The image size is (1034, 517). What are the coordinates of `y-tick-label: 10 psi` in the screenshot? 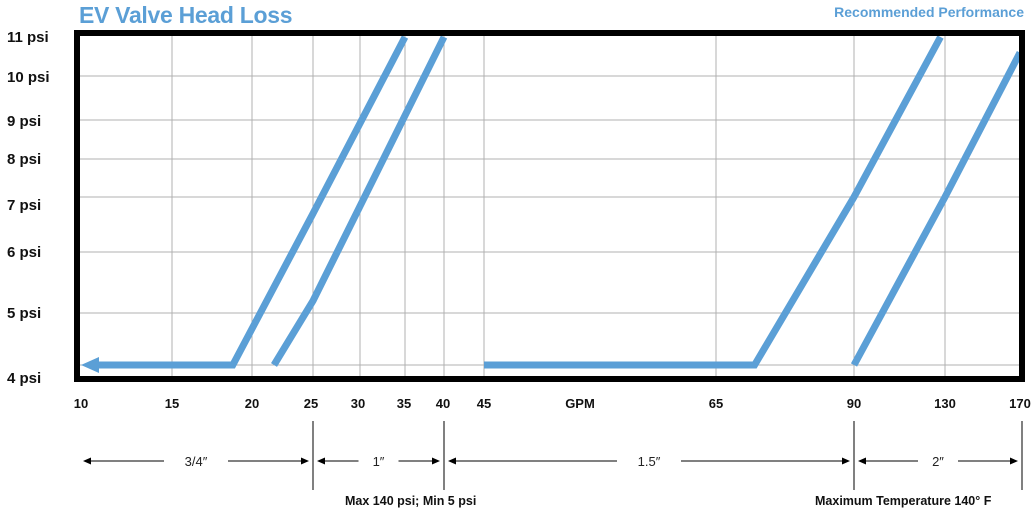 It's located at (28, 77).